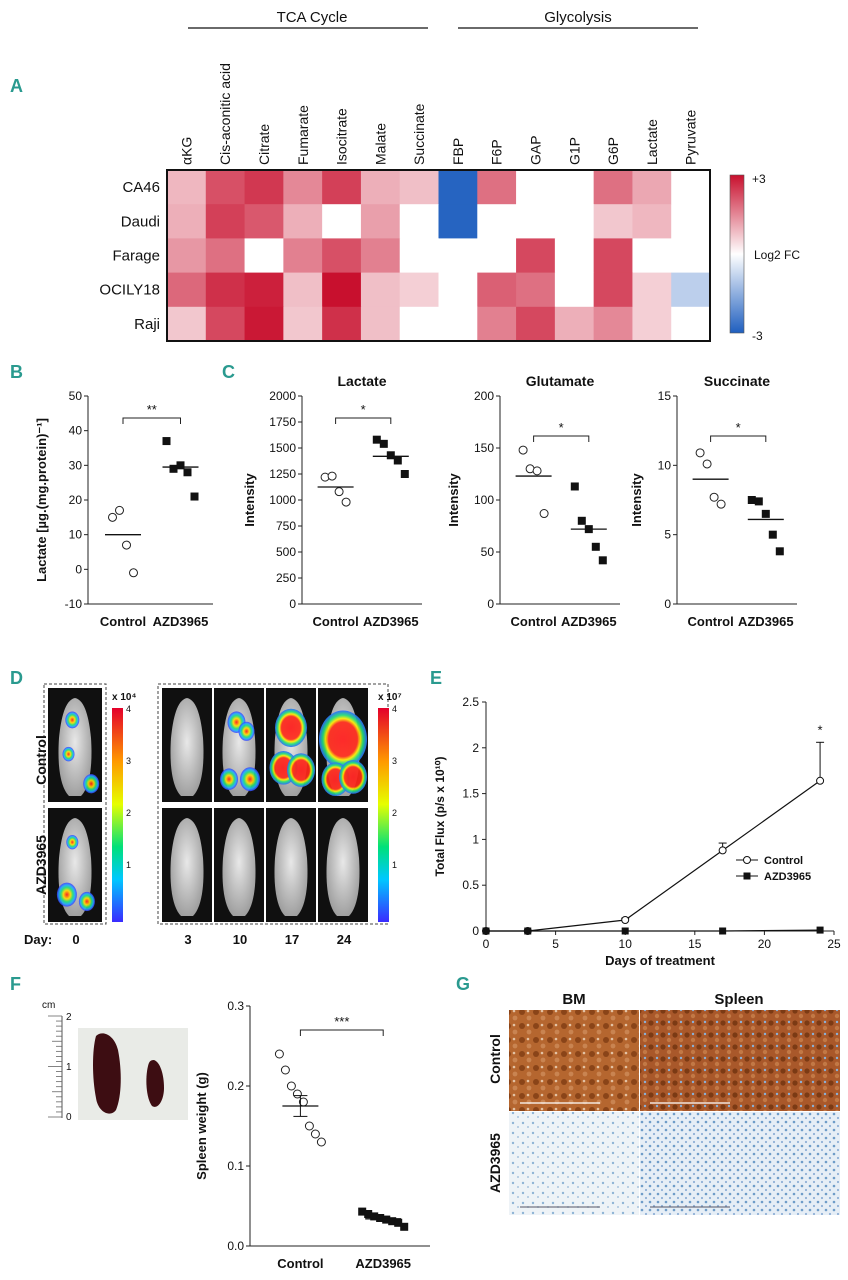 This screenshot has height=1280, width=848. I want to click on ihc-row-control: Control, so click(495, 1059).